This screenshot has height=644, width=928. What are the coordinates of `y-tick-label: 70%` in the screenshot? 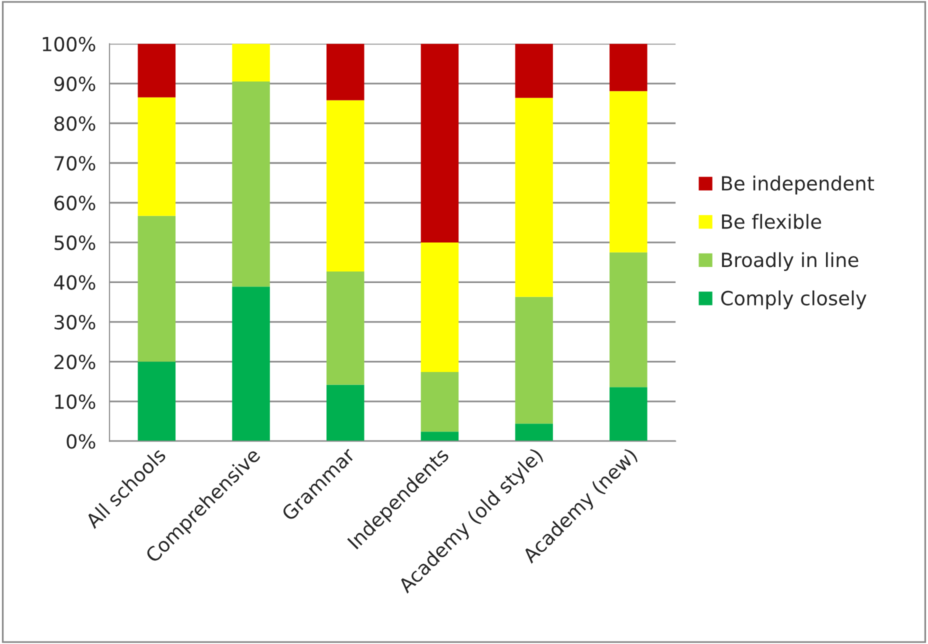 It's located at (75, 163).